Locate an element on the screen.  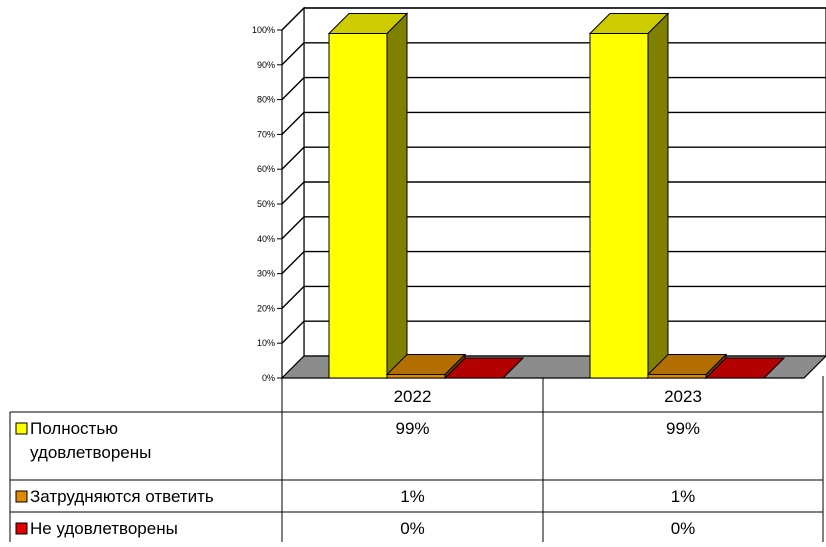
y-tick-label: 80% is located at coordinates (266, 100).